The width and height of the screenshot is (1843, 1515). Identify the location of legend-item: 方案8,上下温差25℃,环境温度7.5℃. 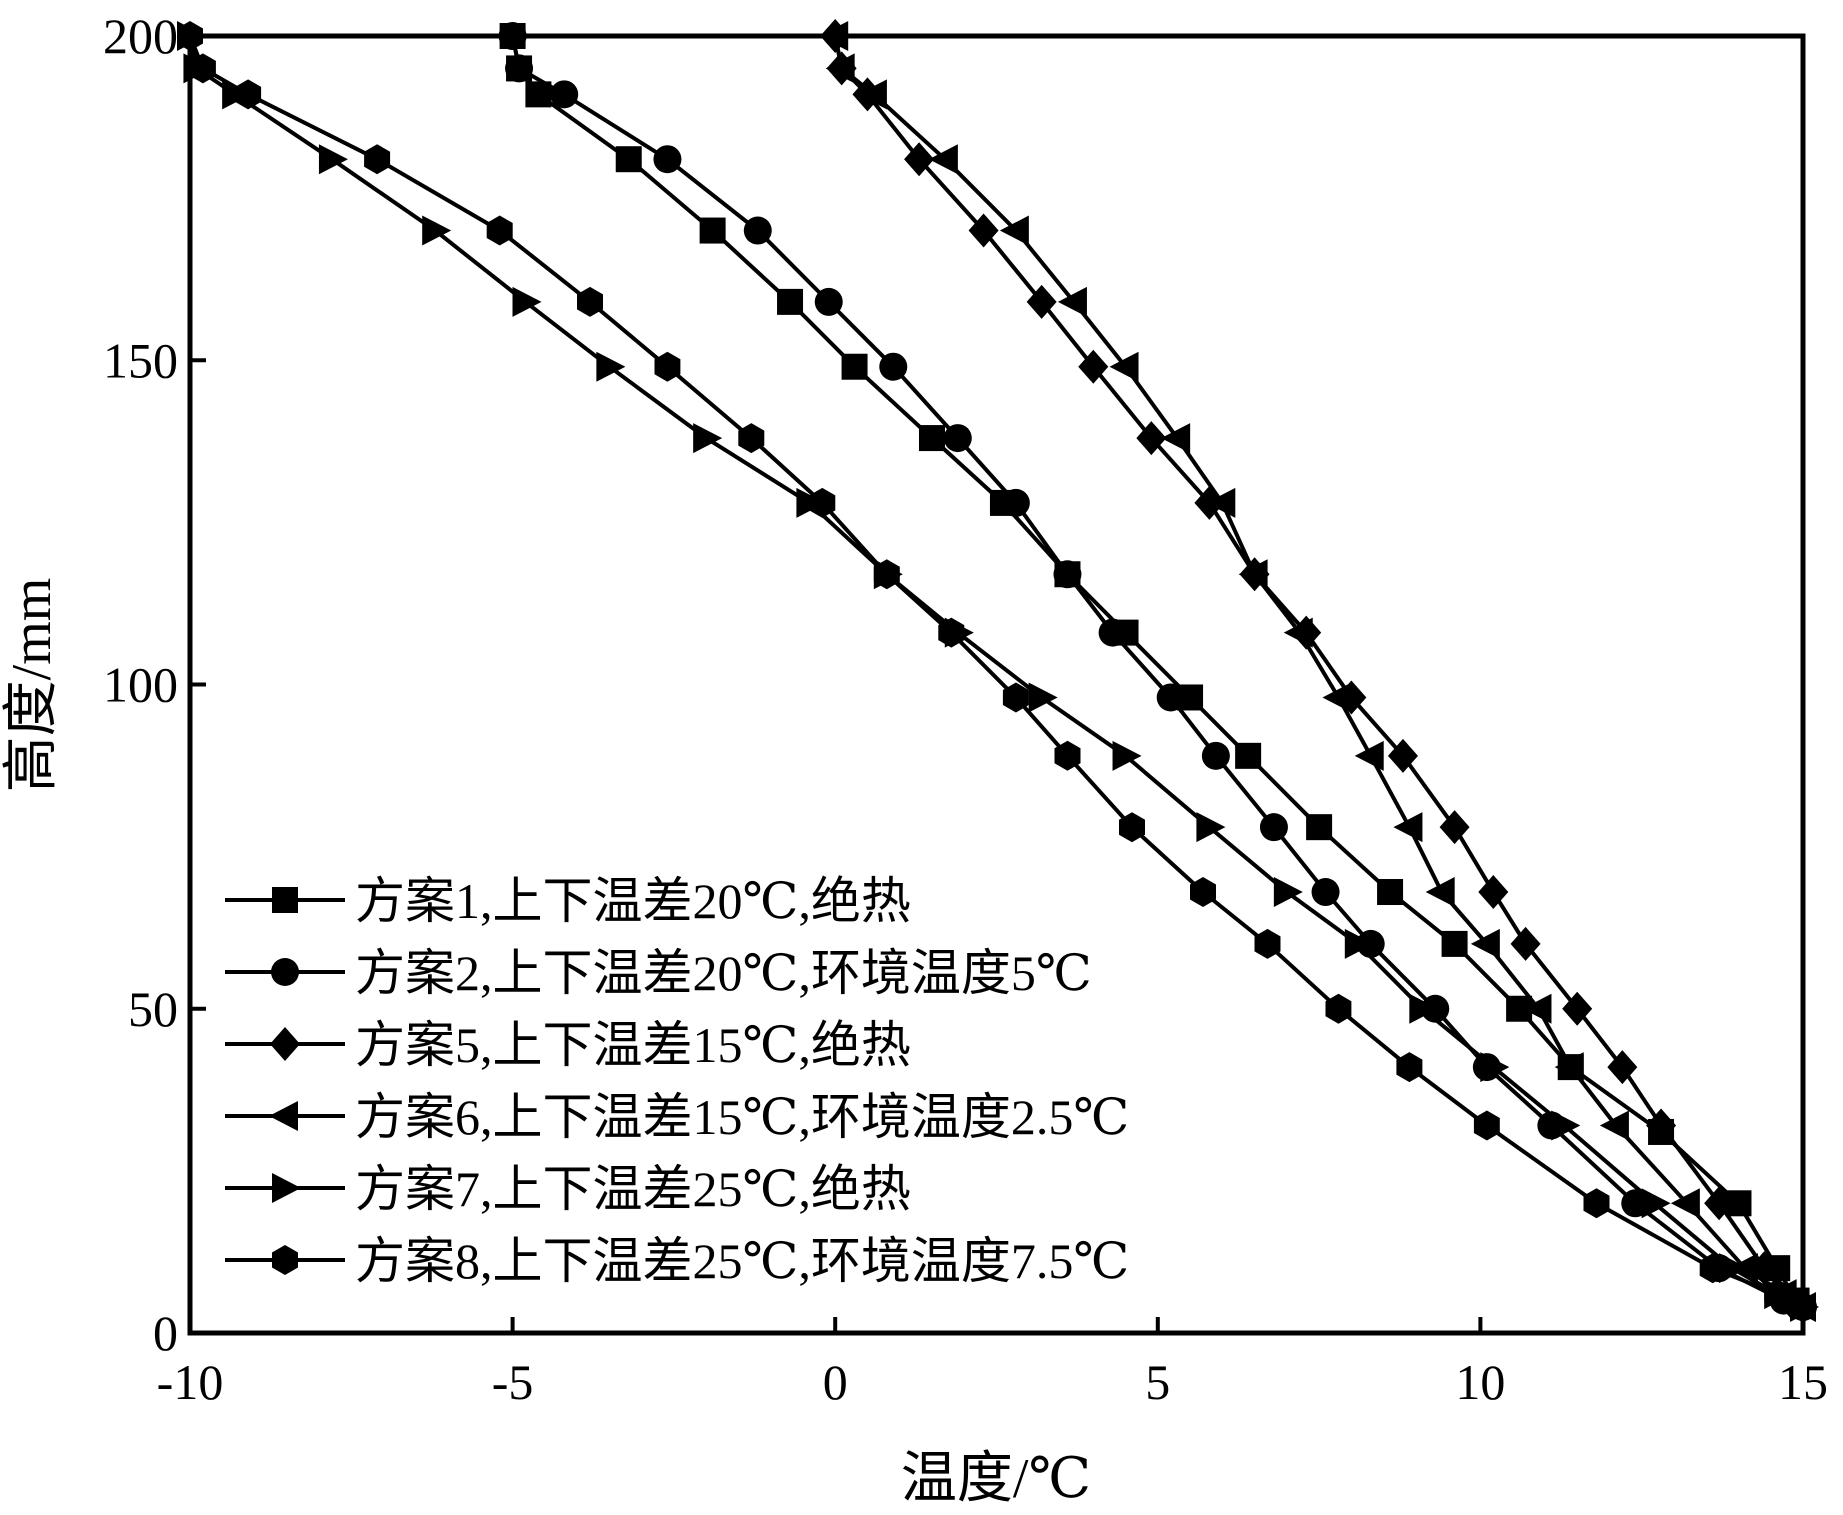
(677, 1261).